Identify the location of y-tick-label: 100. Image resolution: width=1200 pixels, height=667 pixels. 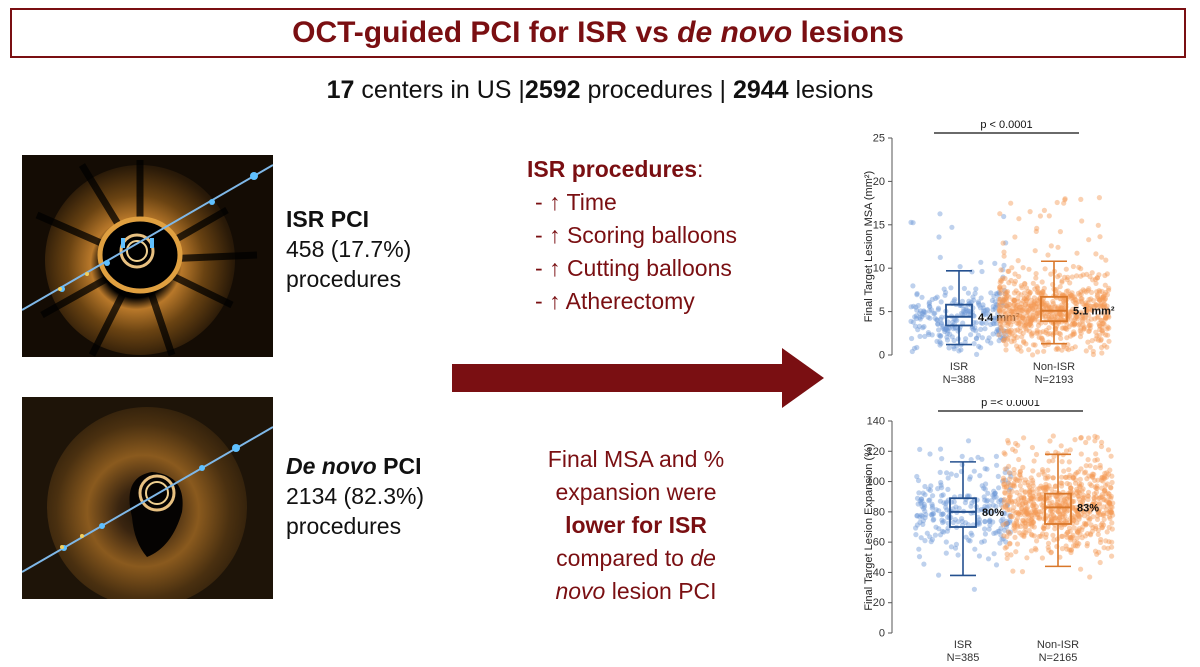
(876, 482).